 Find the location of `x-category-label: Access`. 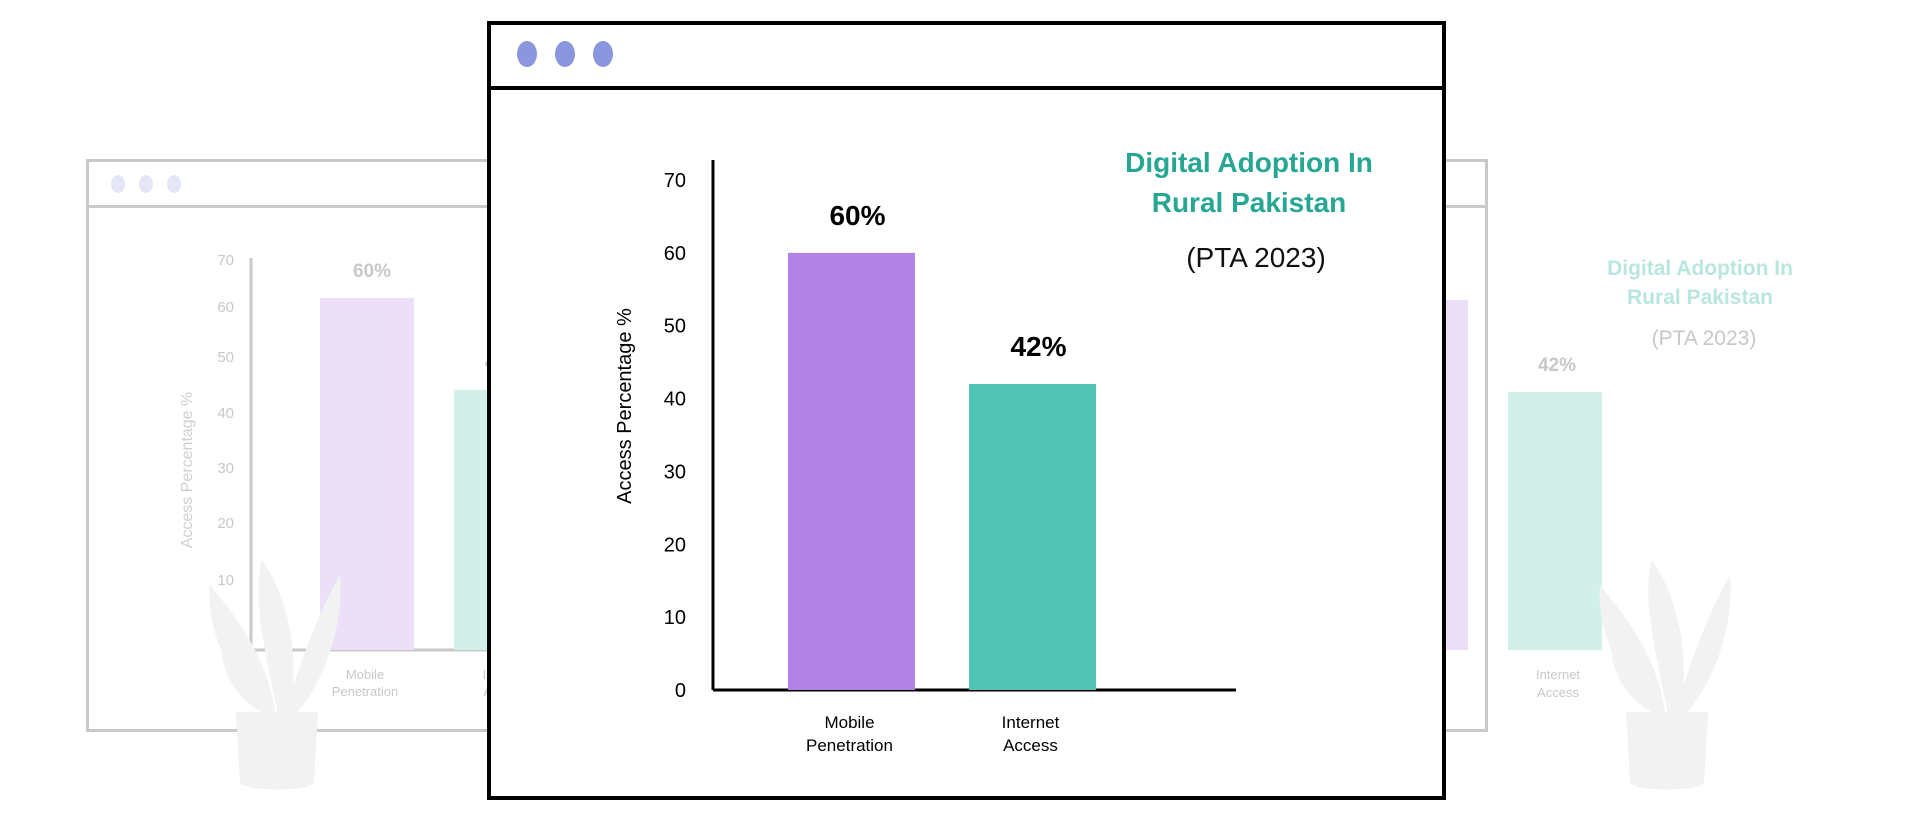

x-category-label: Access is located at coordinates (1030, 745).